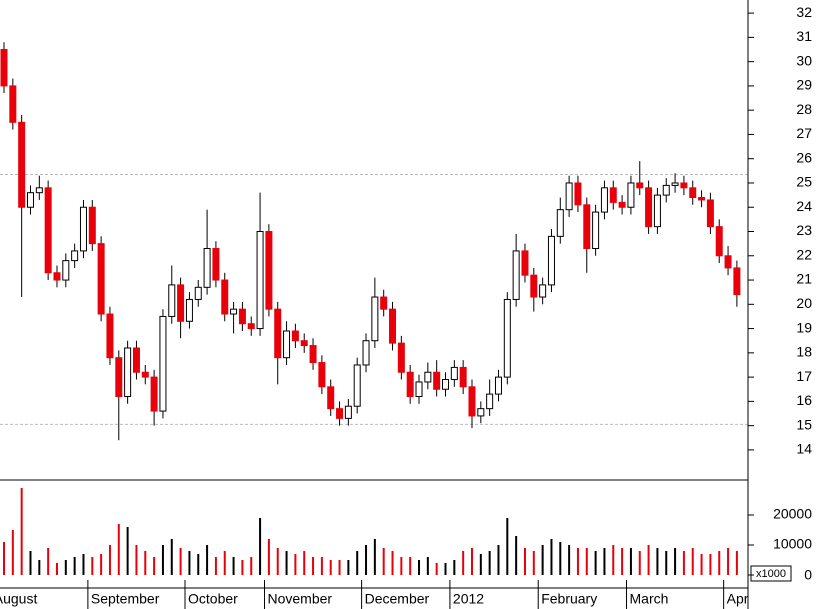  Describe the element at coordinates (804, 327) in the screenshot. I see `y-tick-label: 19` at that location.